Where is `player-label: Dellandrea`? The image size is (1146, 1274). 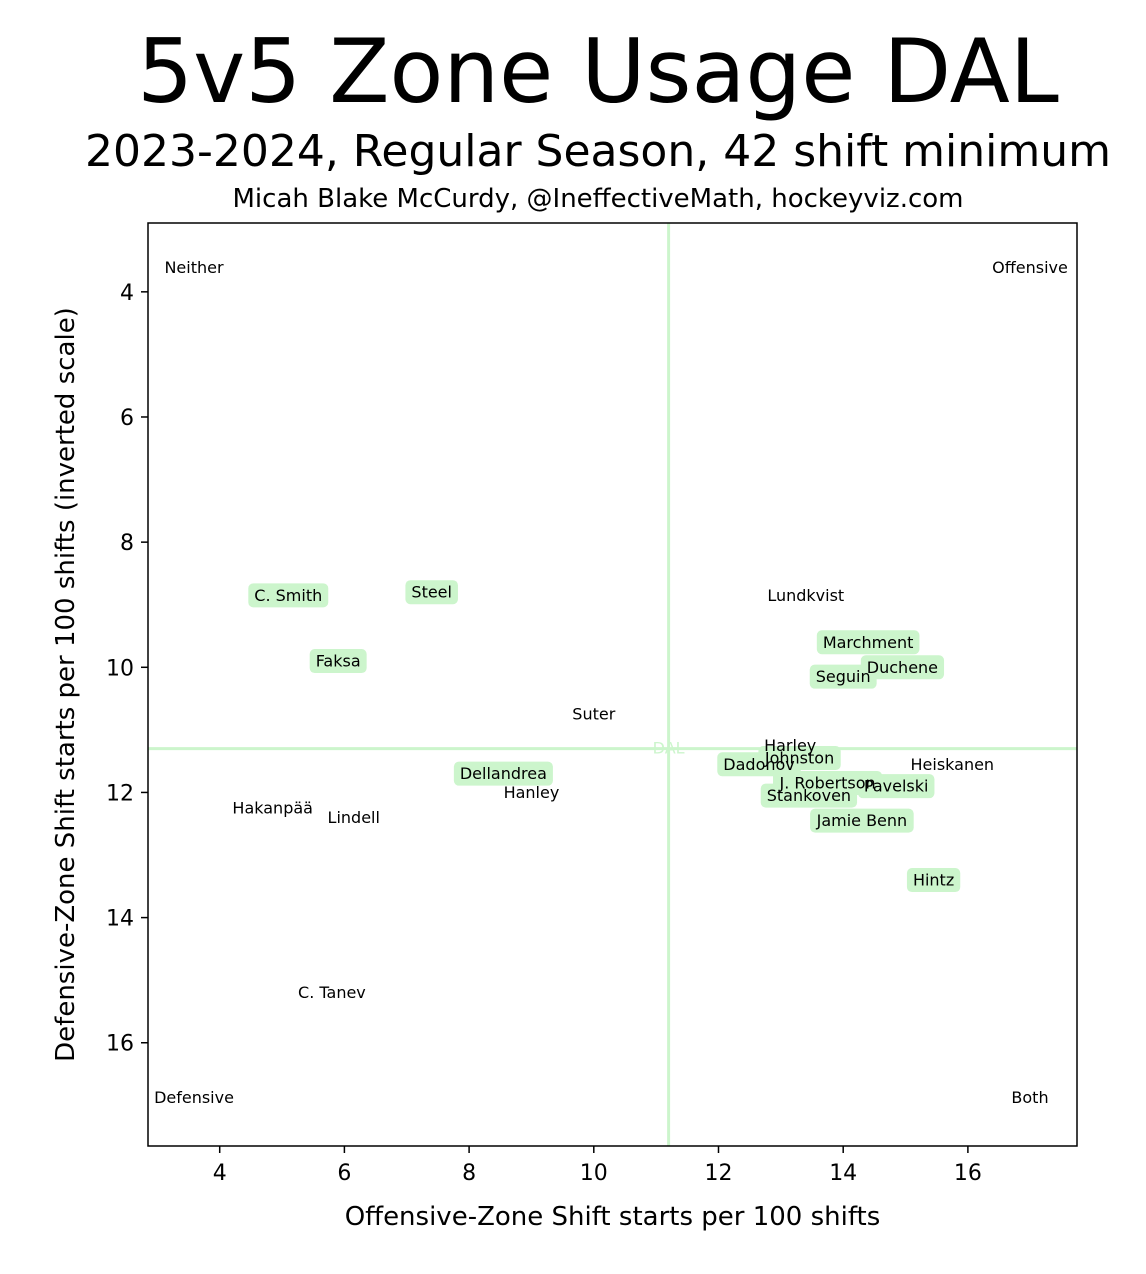 player-label: Dellandrea is located at coordinates (503, 773).